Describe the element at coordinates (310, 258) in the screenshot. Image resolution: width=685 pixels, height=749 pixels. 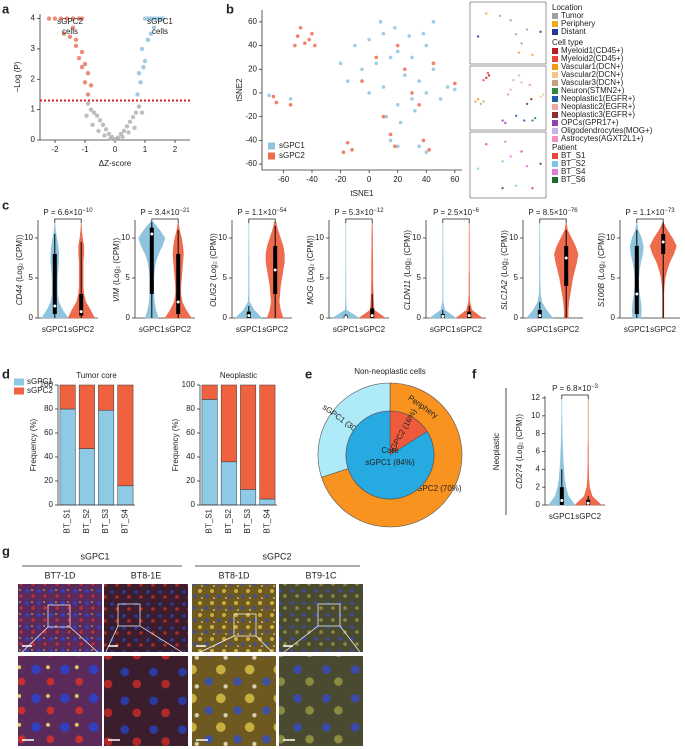
I see `unit: (Log₂ (CPM))` at that location.